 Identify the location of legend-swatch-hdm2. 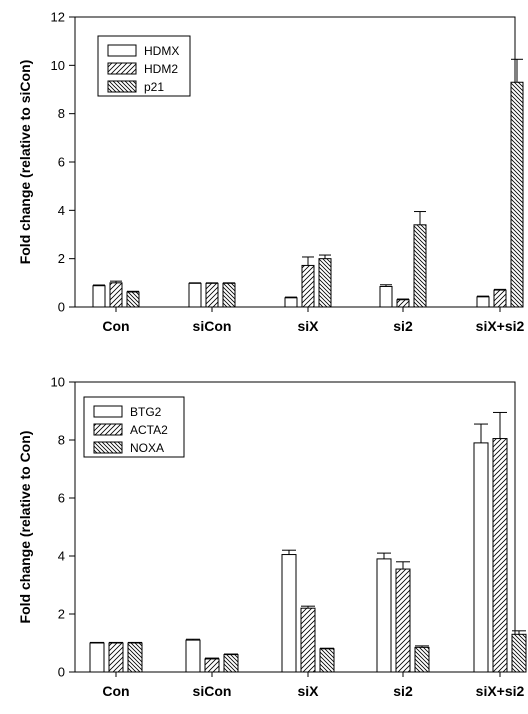
(122, 68).